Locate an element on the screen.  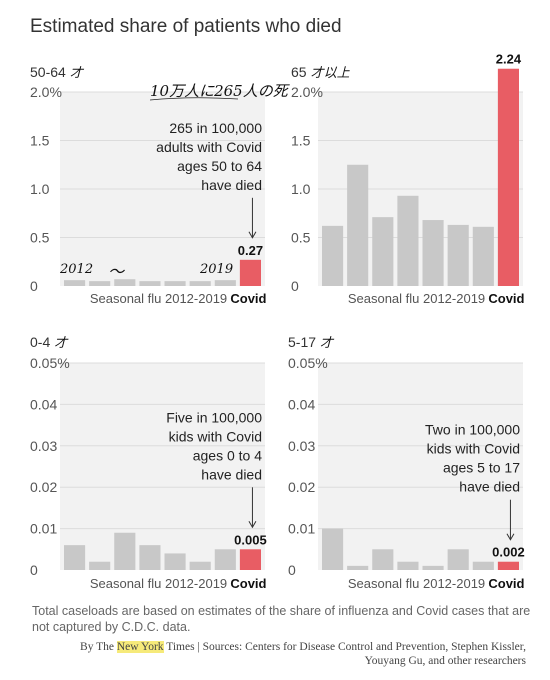
annotation-line: ages 5 to 17 is located at coordinates (481, 468).